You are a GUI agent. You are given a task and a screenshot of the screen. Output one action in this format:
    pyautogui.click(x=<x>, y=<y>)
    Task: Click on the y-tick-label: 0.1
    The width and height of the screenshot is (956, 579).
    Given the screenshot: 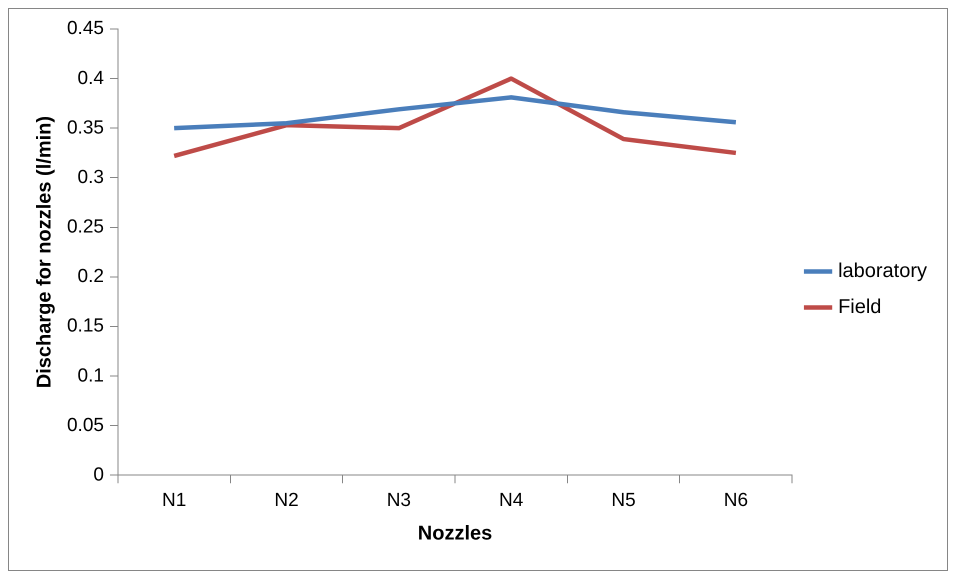 What is the action you would take?
    pyautogui.click(x=91, y=375)
    